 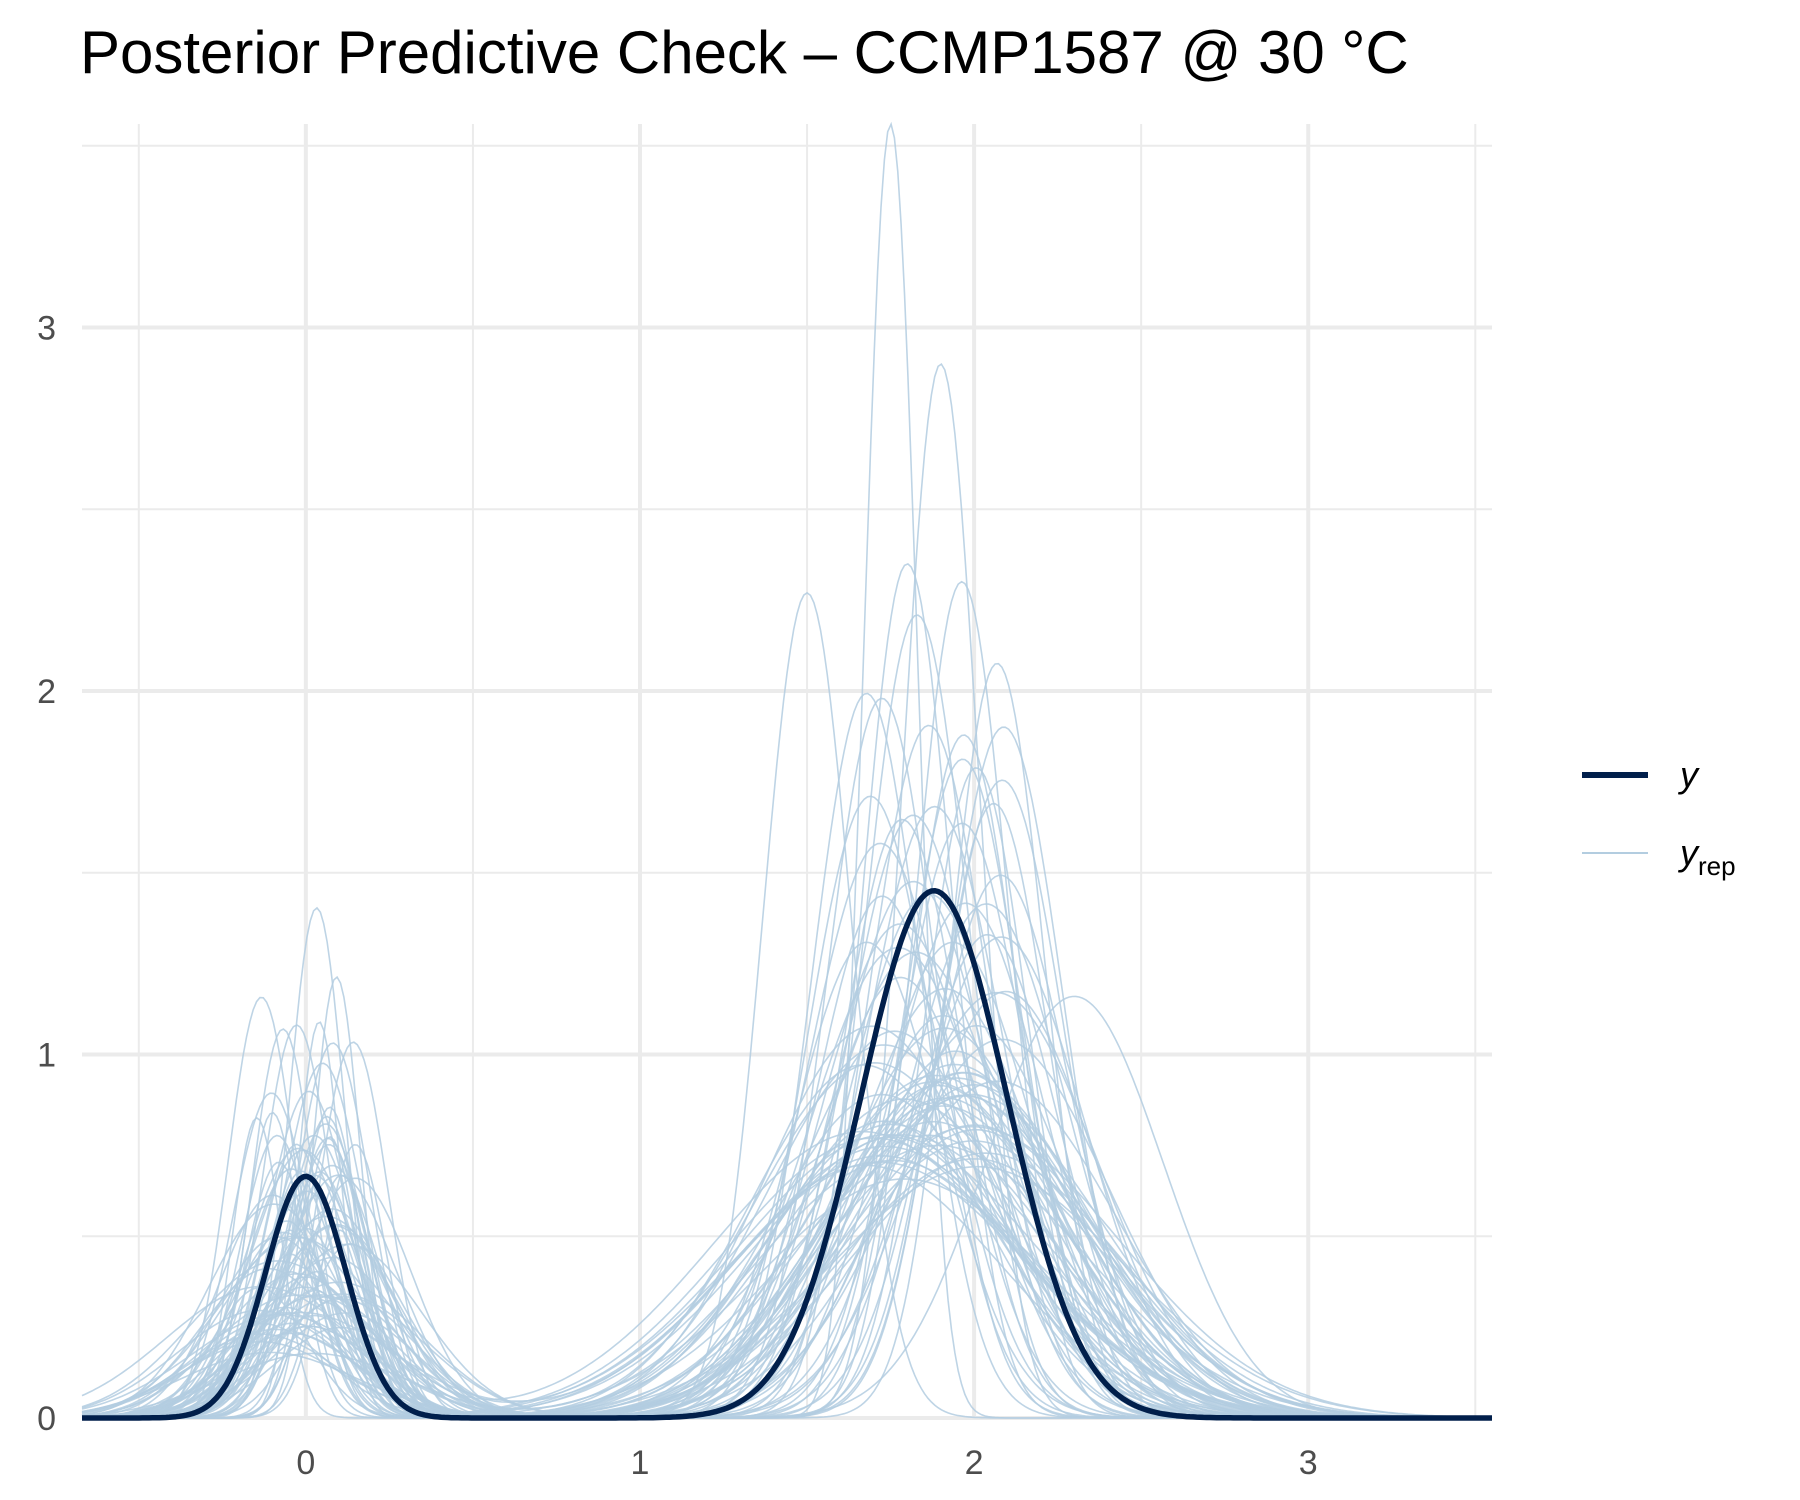 I want to click on legend: y yrep, so click(x=1659, y=817).